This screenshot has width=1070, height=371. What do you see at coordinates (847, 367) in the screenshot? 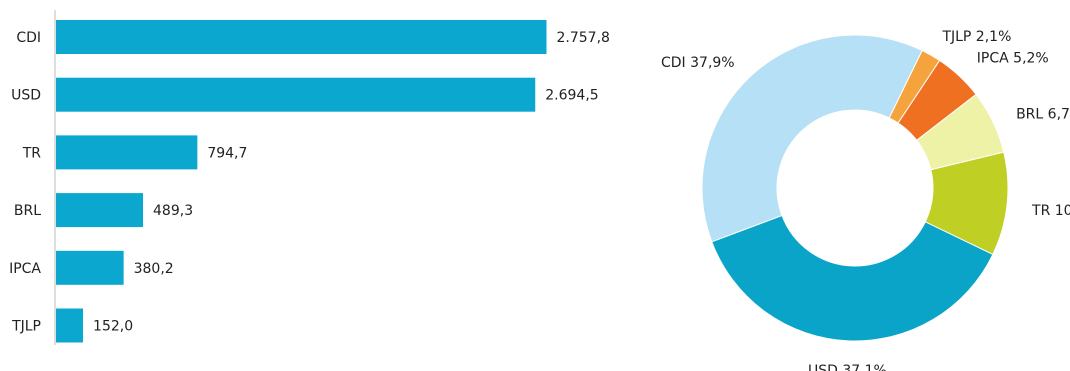
I see `slice-label: USD 37,1%` at bounding box center [847, 367].